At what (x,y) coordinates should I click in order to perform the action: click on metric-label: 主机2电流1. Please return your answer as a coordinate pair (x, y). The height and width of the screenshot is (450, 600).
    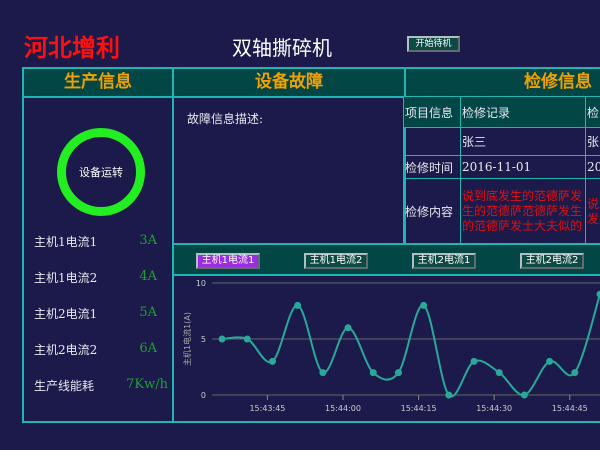
    Looking at the image, I should click on (66, 314).